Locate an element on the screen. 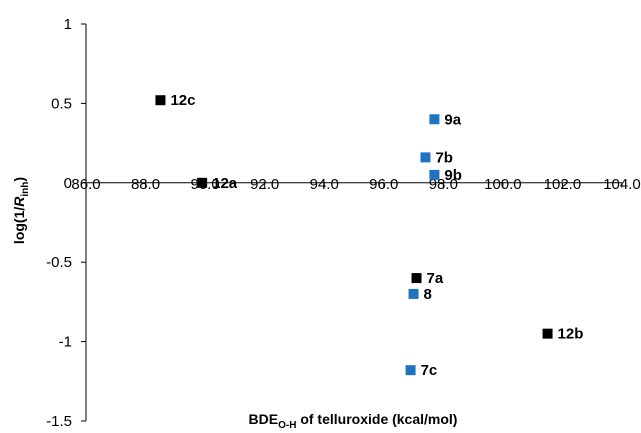 The width and height of the screenshot is (641, 433). point-label-12c: 12c is located at coordinates (182, 100).